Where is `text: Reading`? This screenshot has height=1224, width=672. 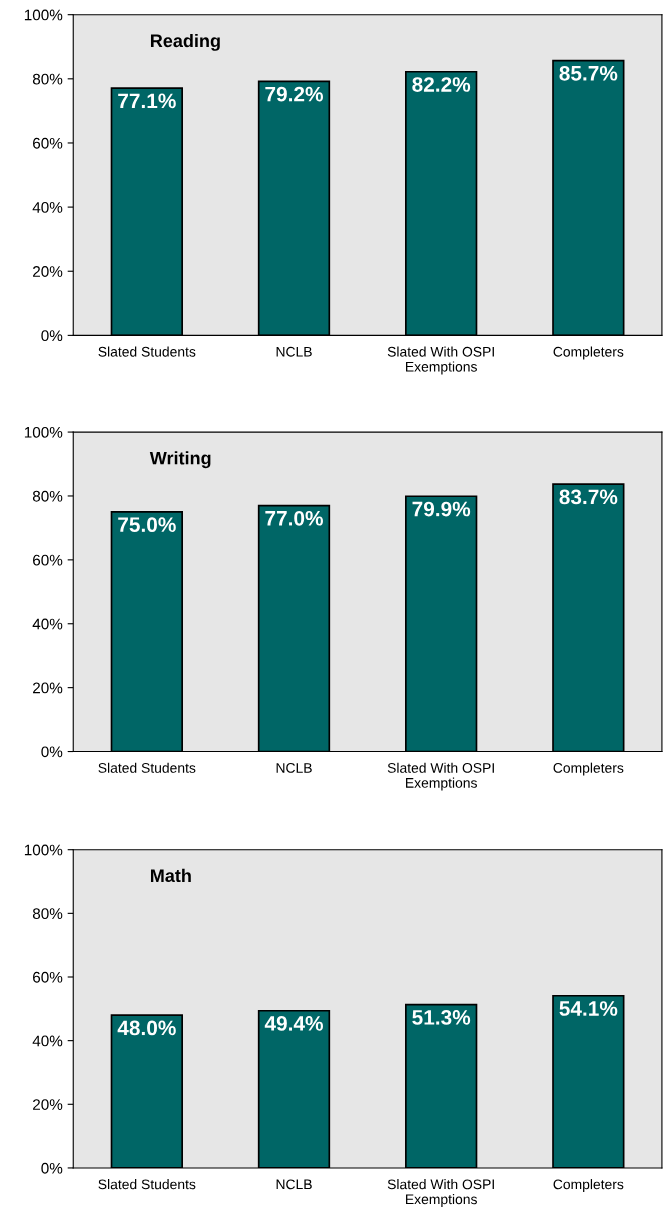 text: Reading is located at coordinates (185, 42).